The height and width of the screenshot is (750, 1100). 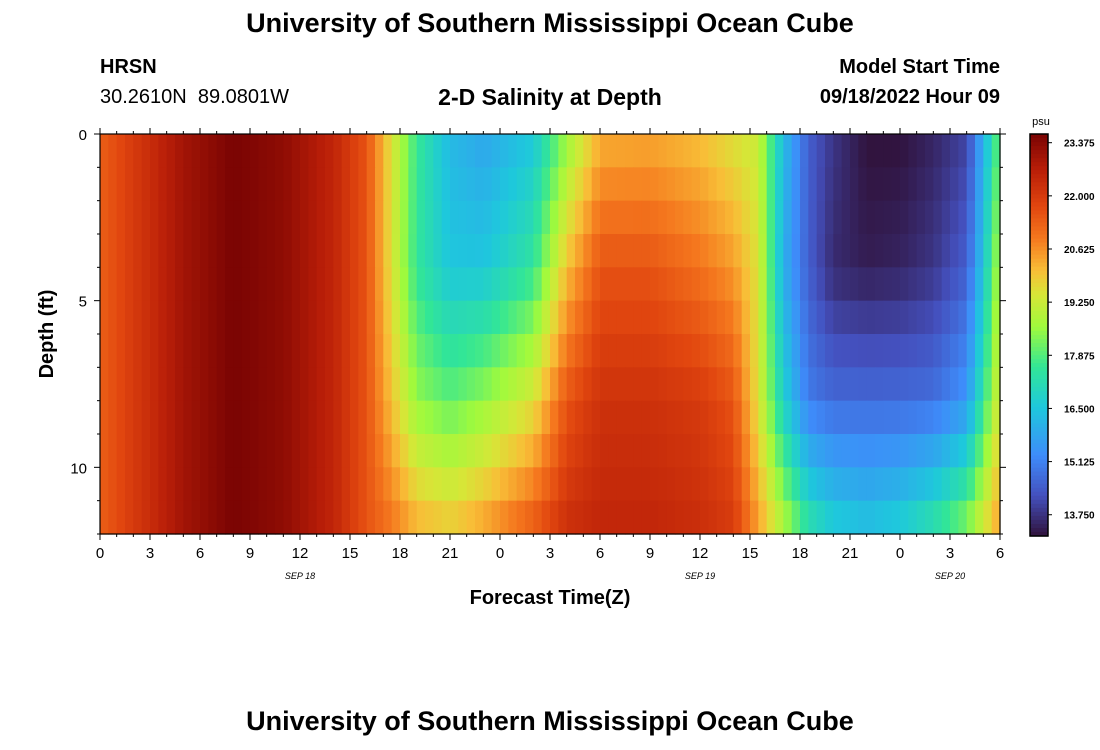 What do you see at coordinates (78, 468) in the screenshot?
I see `y-tick-label: 10` at bounding box center [78, 468].